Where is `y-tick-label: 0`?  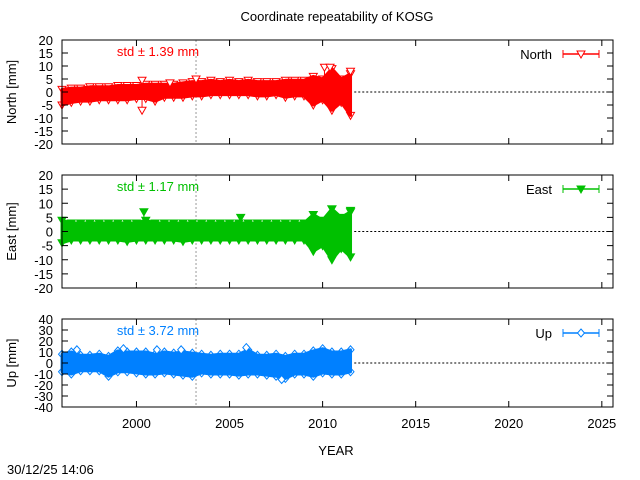 y-tick-label: 0 is located at coordinates (49, 92).